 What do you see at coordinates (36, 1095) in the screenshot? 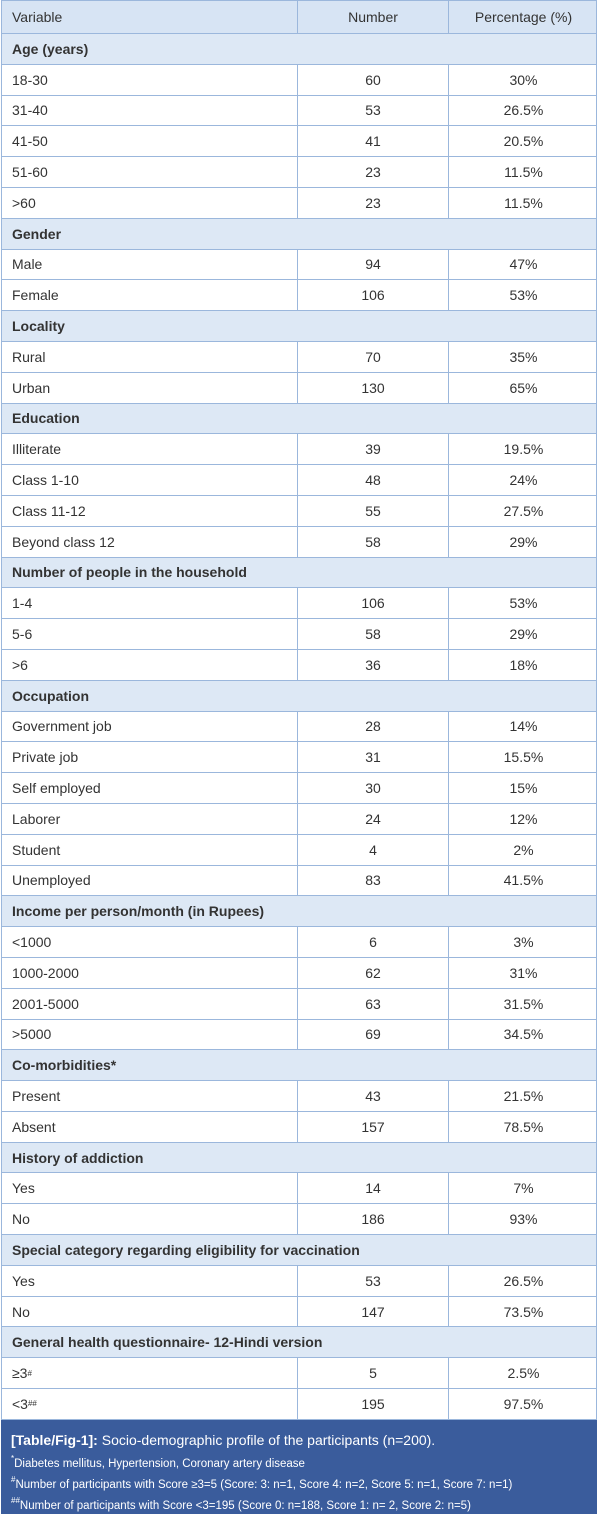
I see `label: Present` at bounding box center [36, 1095].